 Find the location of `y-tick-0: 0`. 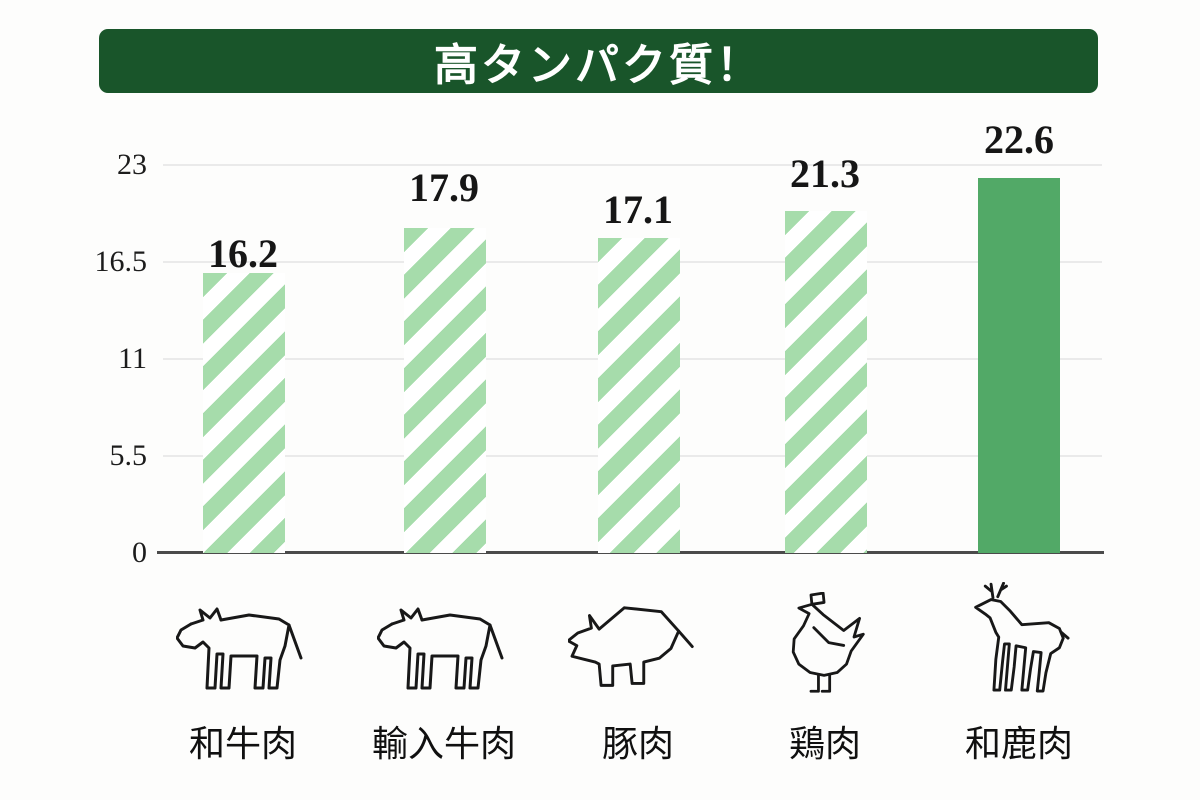

y-tick-0: 0 is located at coordinates (139, 552).